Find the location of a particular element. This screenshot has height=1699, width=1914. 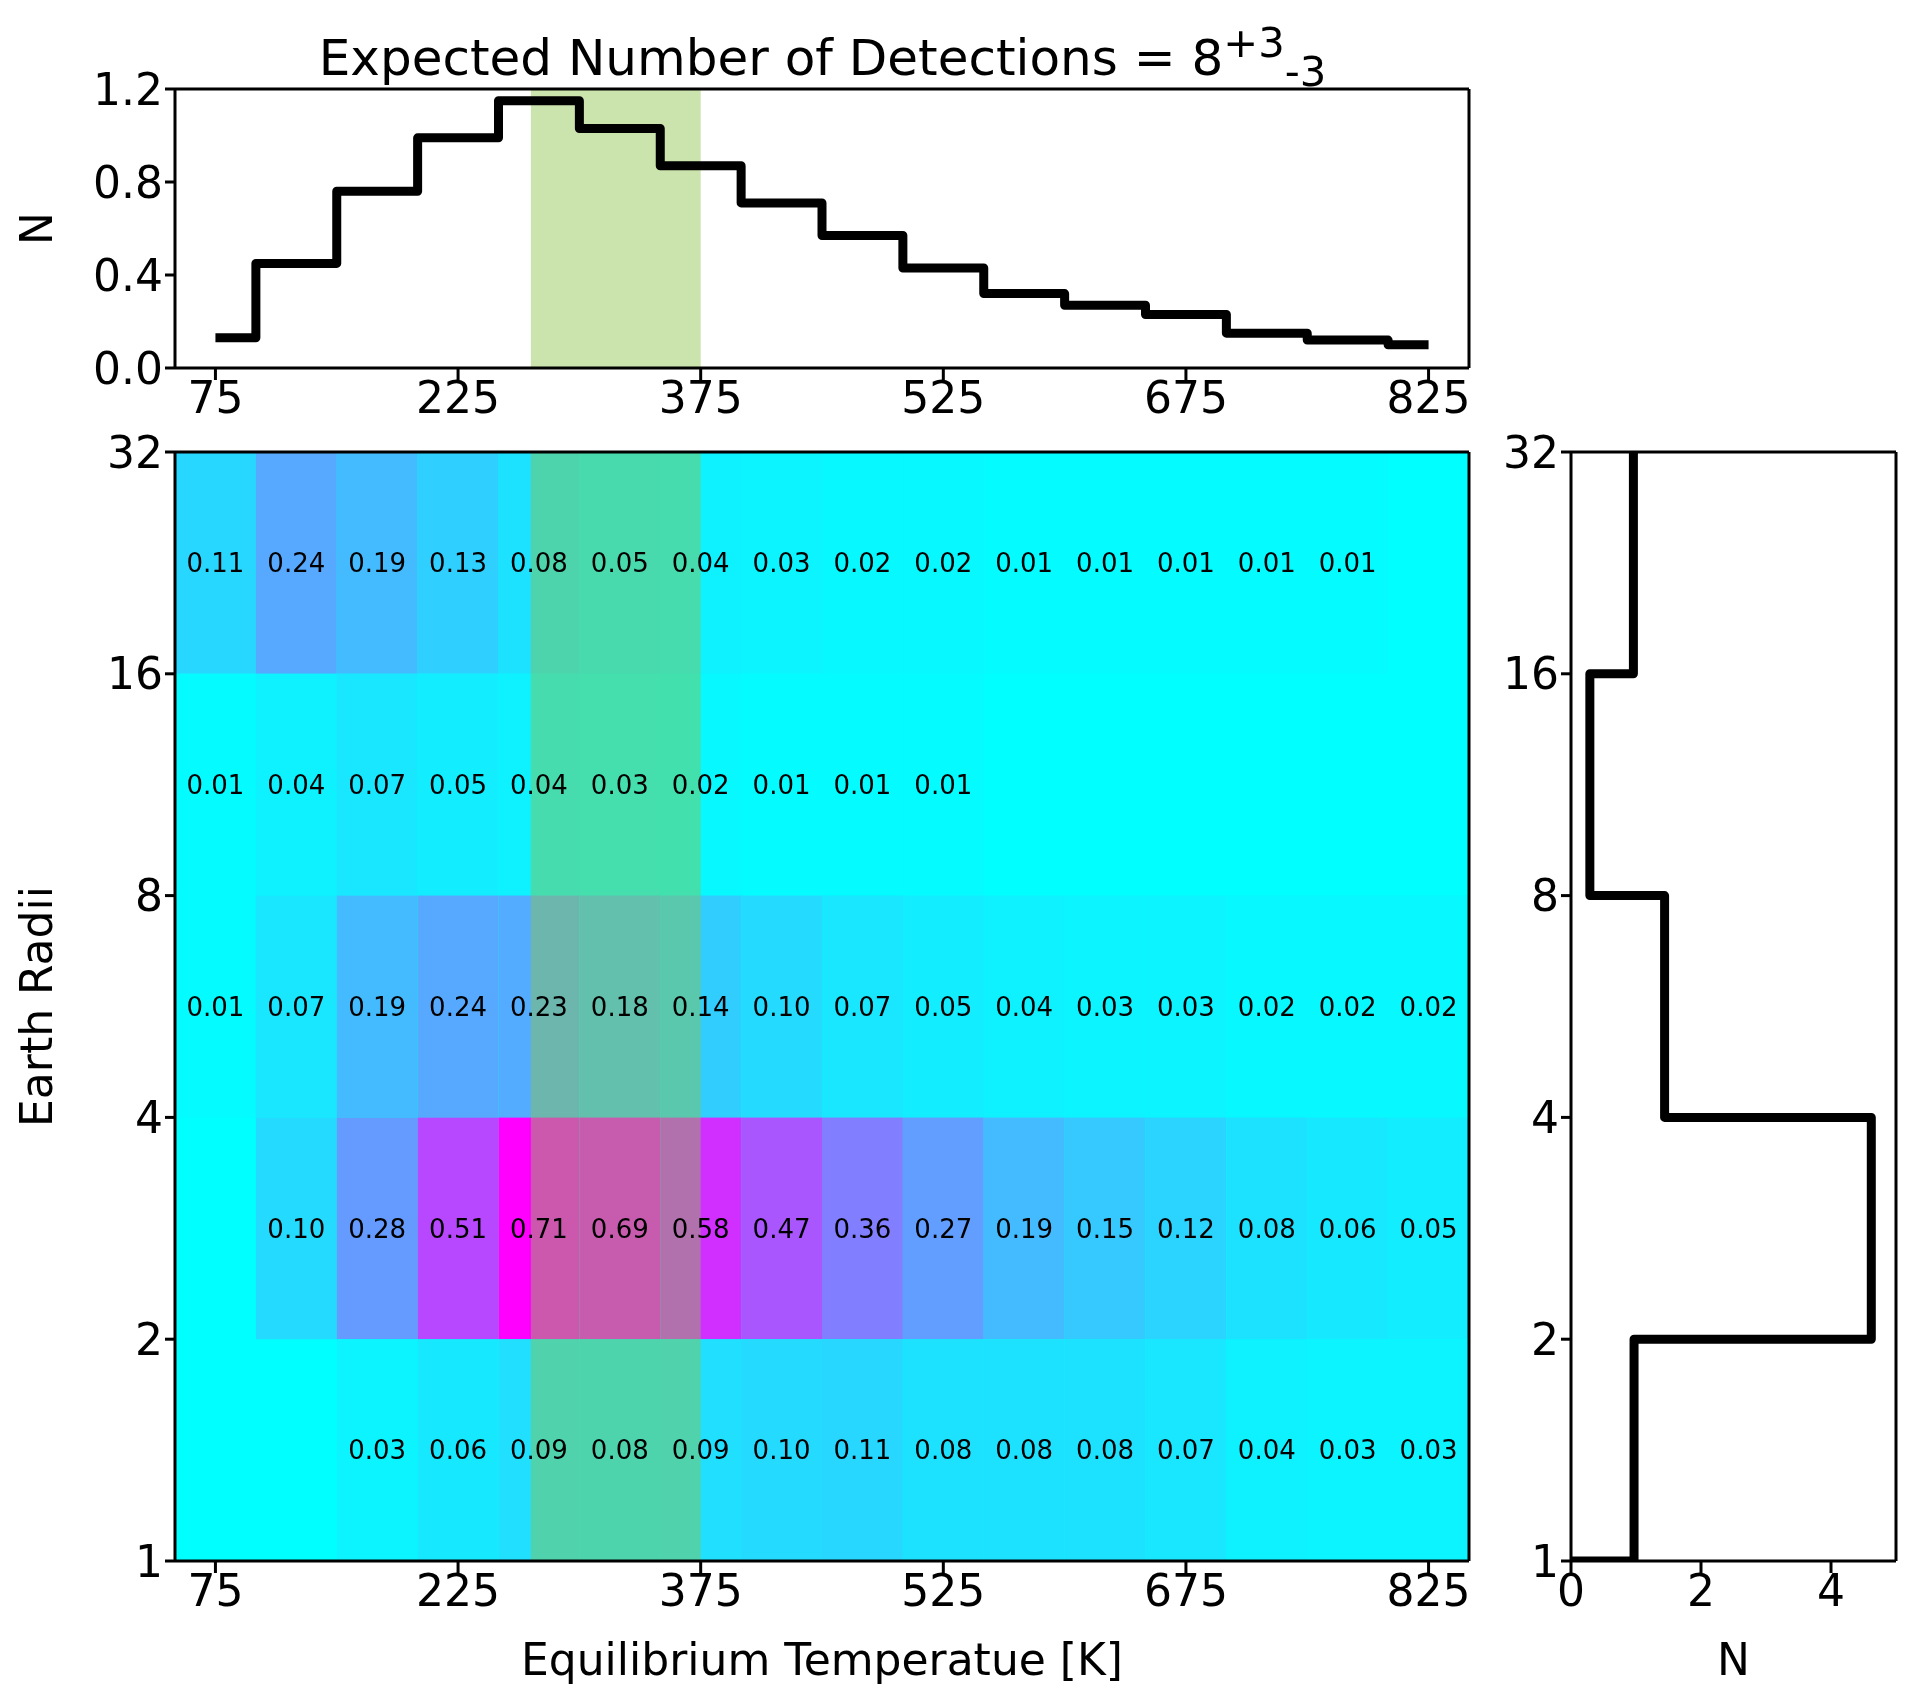

y-tick-label: 0.8 is located at coordinates (128, 182).